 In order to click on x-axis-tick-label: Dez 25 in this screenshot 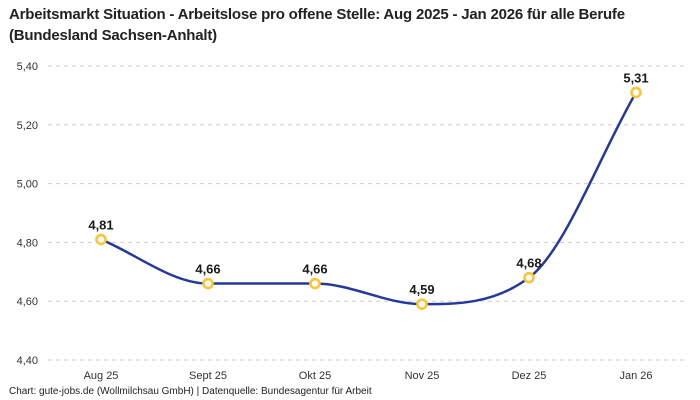, I will do `click(529, 376)`.